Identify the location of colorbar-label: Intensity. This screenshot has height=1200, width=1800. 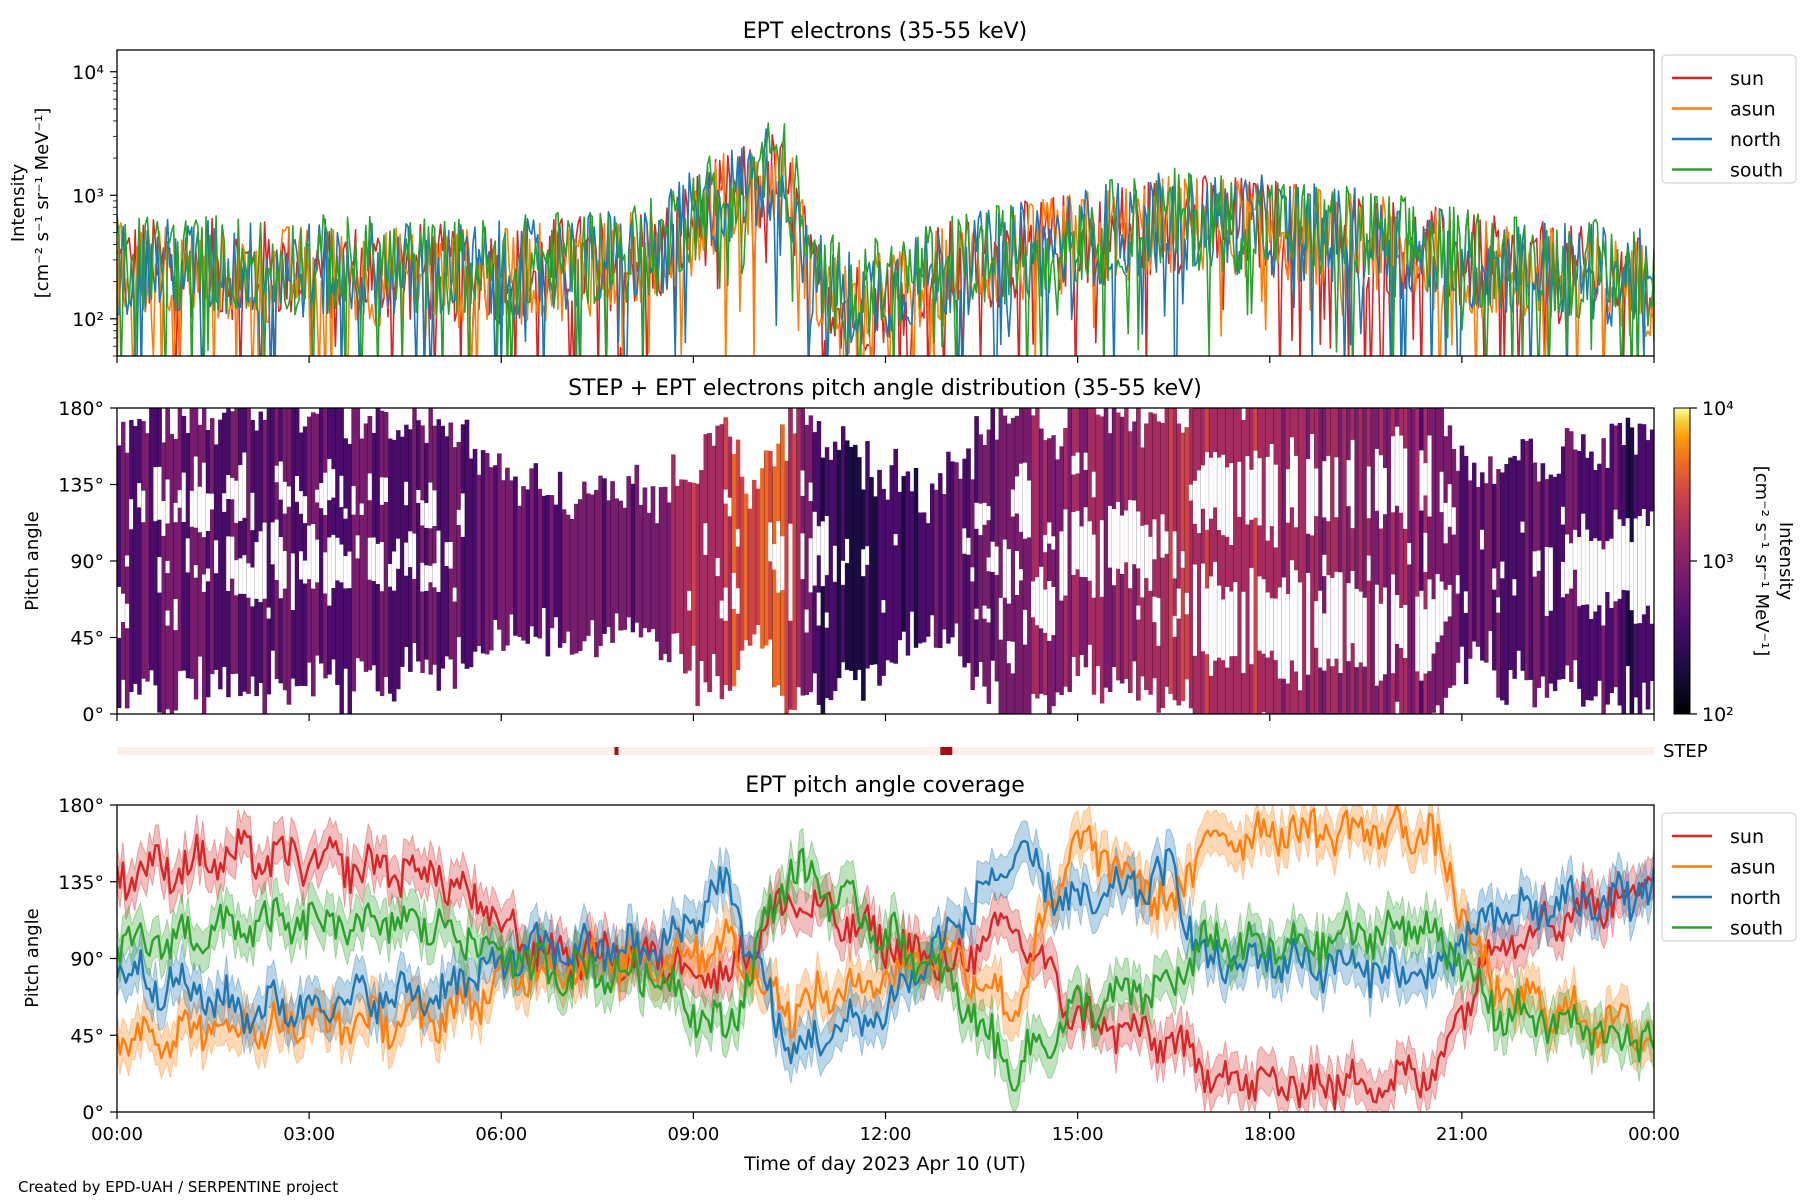
(1785, 561).